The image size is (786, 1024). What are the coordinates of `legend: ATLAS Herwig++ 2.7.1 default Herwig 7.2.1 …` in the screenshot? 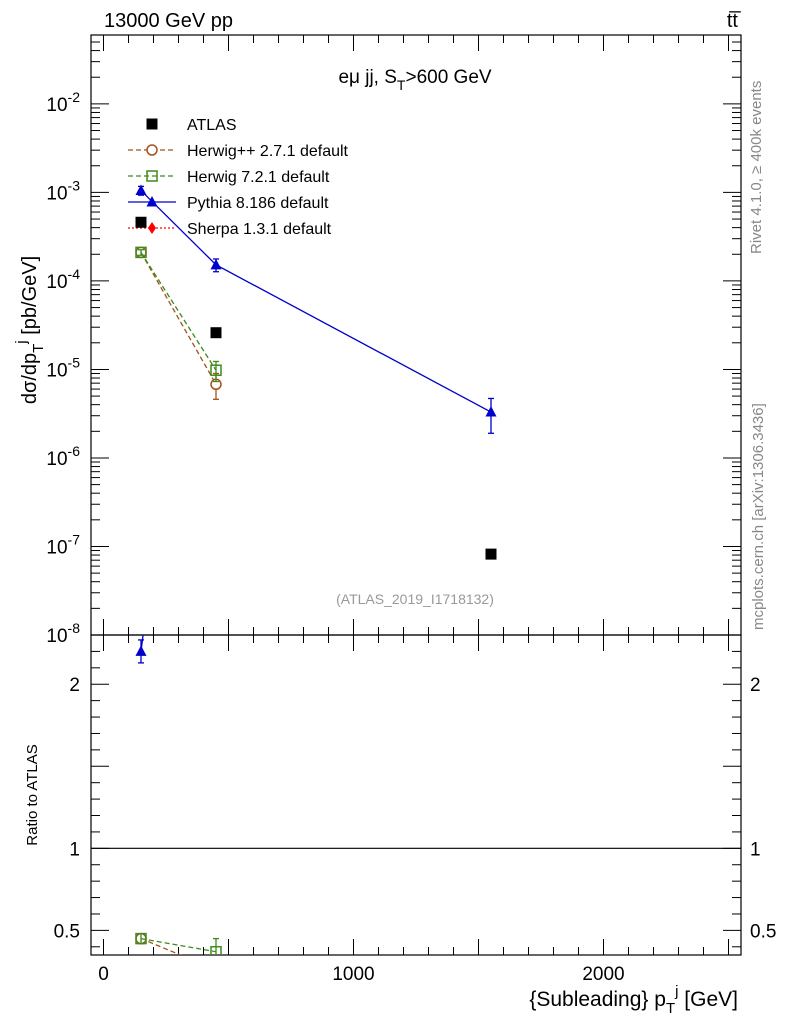 It's located at (238, 177).